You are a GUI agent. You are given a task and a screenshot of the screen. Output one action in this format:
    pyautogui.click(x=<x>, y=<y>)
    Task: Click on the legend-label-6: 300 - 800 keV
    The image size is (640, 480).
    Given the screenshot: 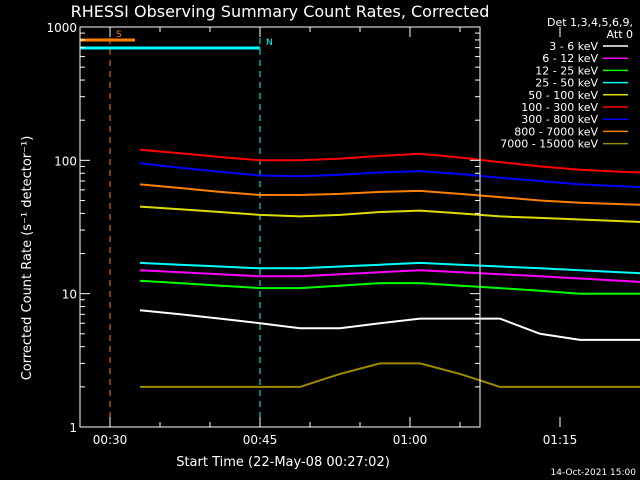 What is the action you would take?
    pyautogui.click(x=559, y=119)
    